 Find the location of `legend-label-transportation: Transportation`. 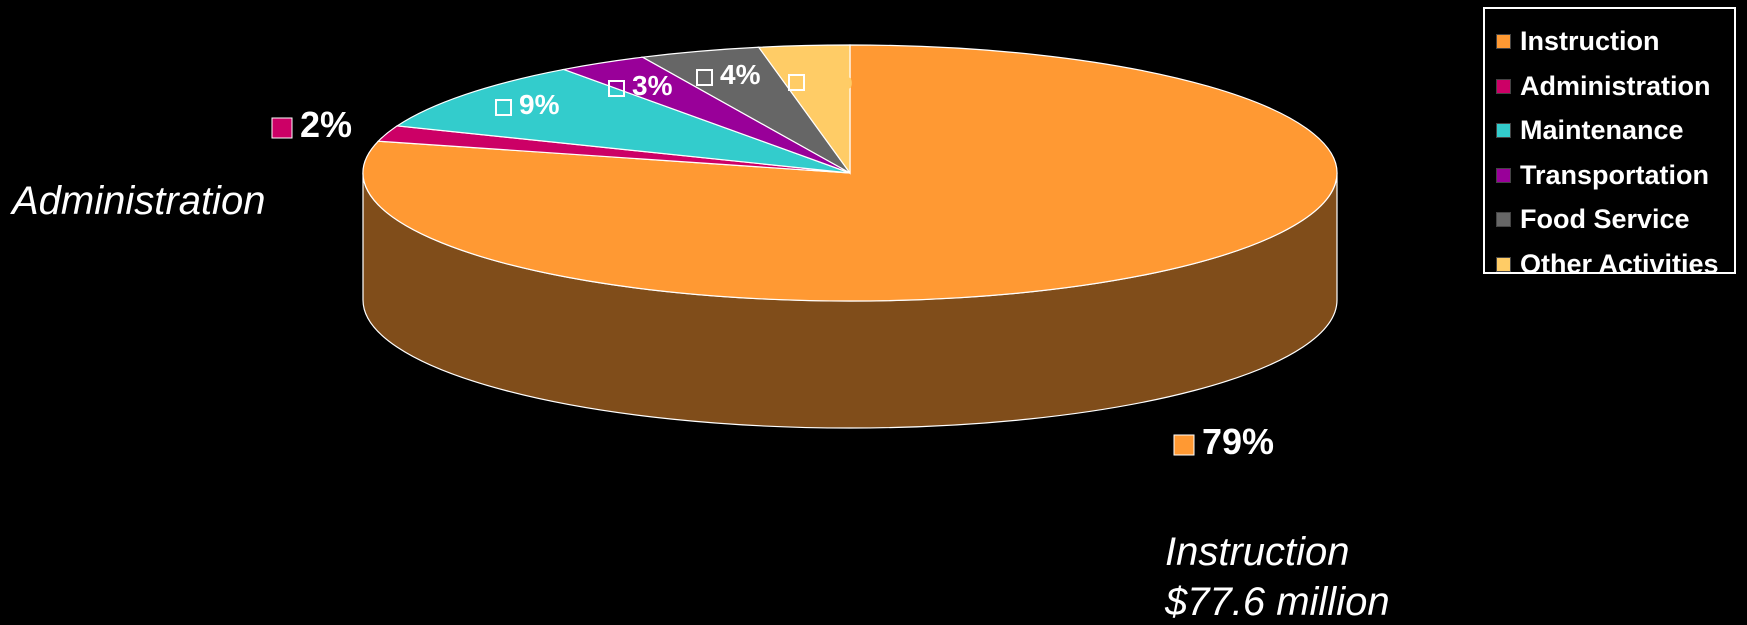

legend-label-transportation: Transportation is located at coordinates (1615, 174).